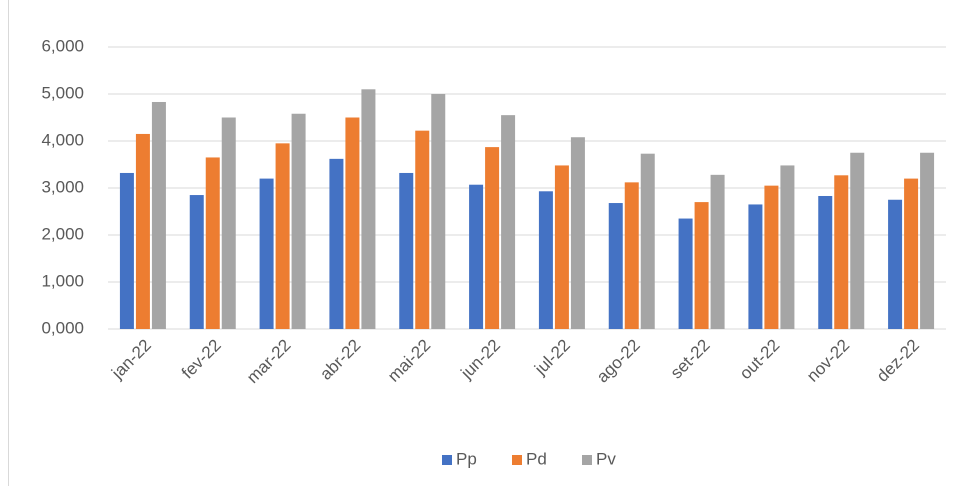 This screenshot has height=486, width=964. What do you see at coordinates (131, 360) in the screenshot?
I see `x-tick-label: jan-22` at bounding box center [131, 360].